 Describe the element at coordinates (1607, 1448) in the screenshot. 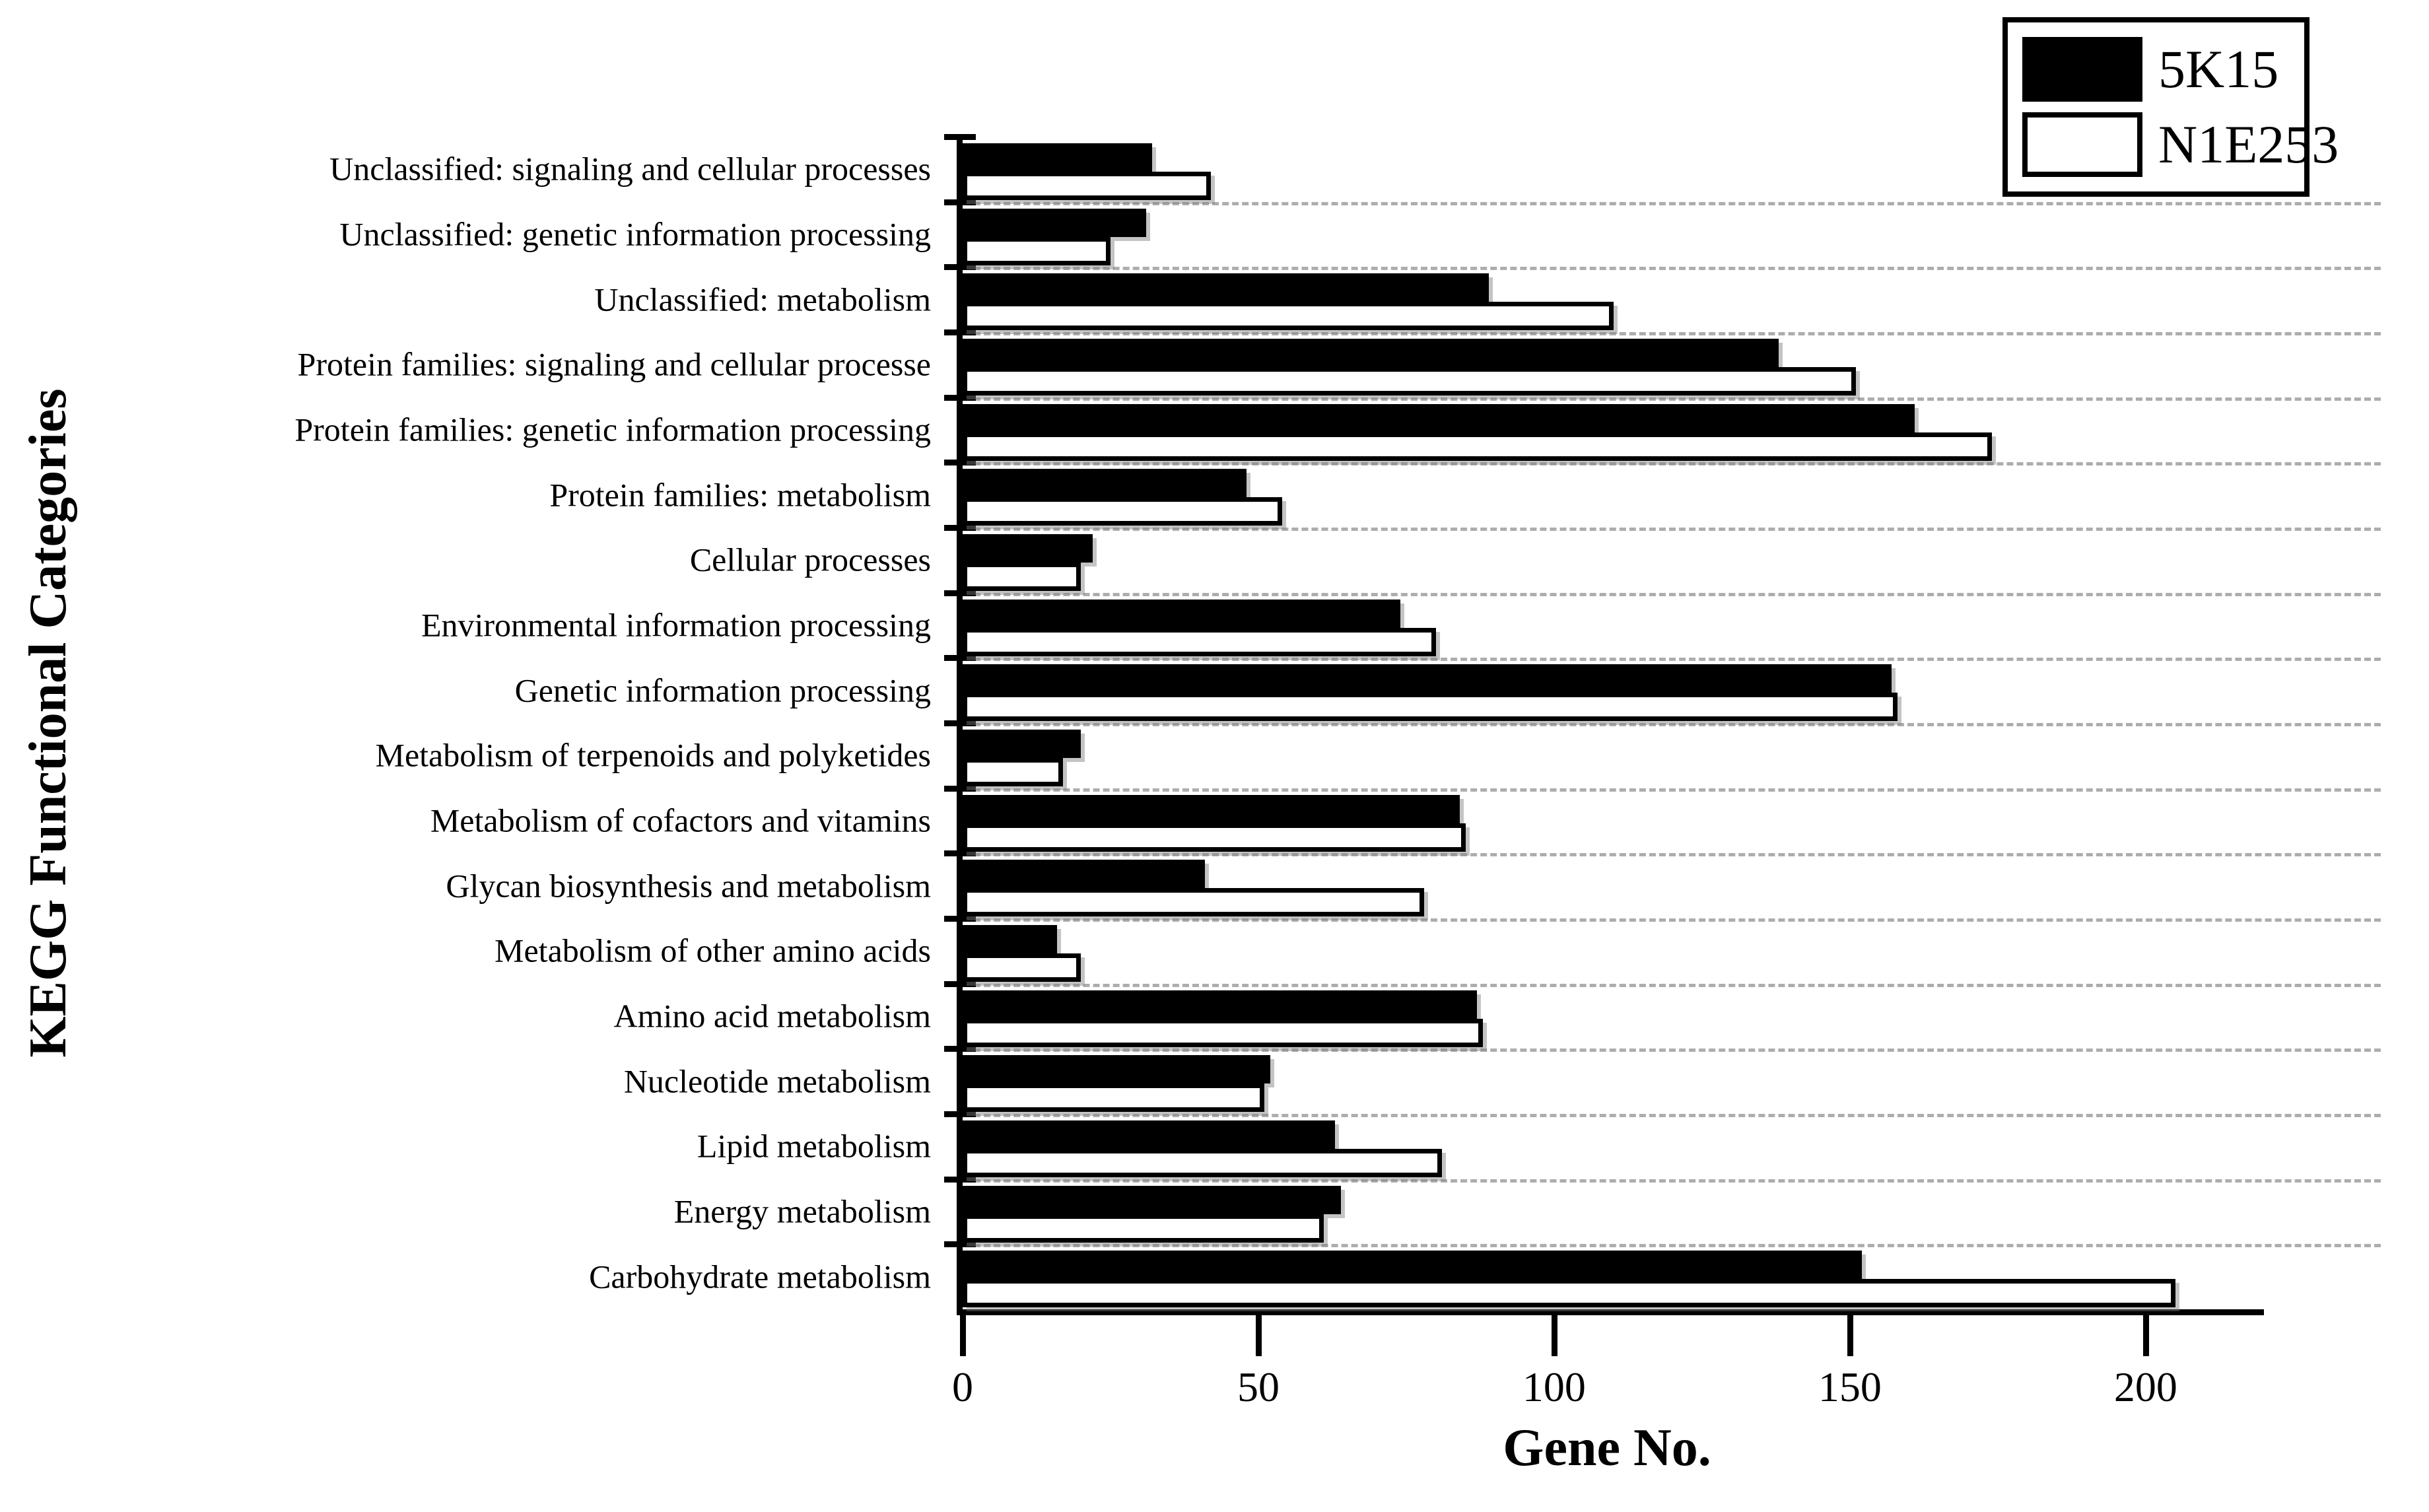

I see `x-axis-title: Gene No.` at that location.